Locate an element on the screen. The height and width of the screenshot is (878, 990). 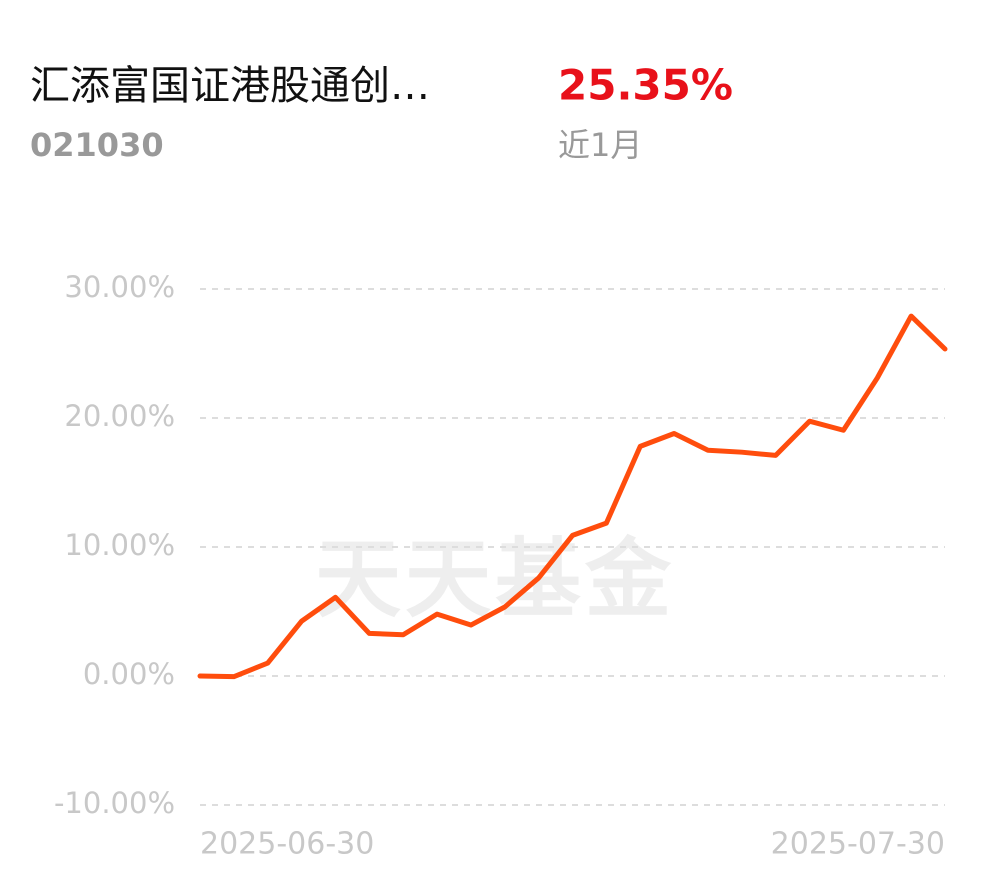
period: 近1月 is located at coordinates (600, 145).